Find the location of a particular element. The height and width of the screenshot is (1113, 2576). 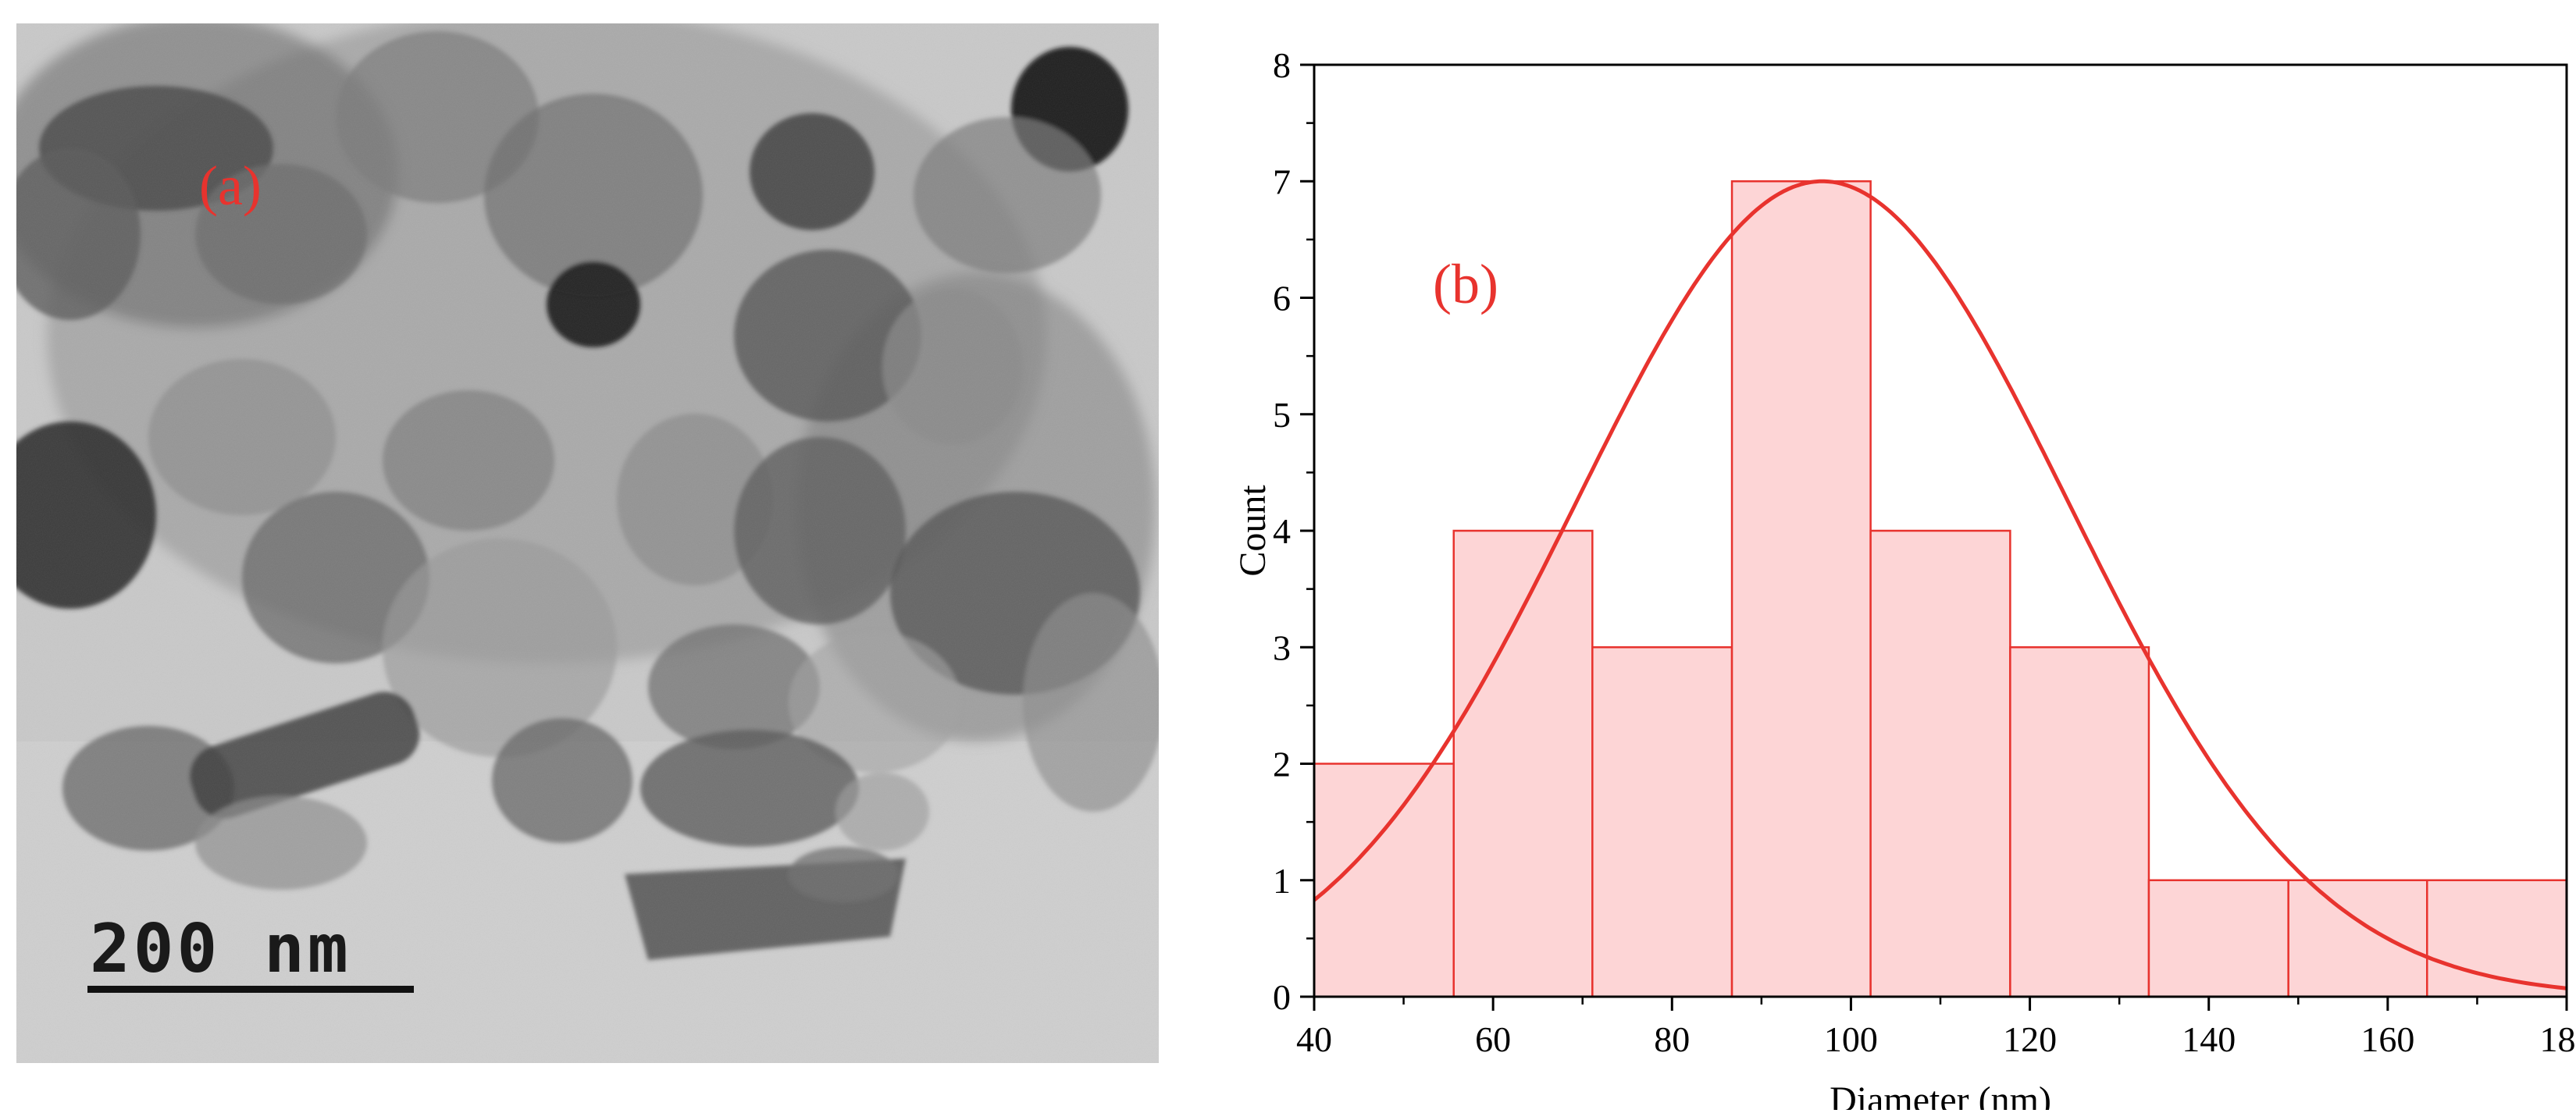

y-tick-label: 2 is located at coordinates (1282, 764).